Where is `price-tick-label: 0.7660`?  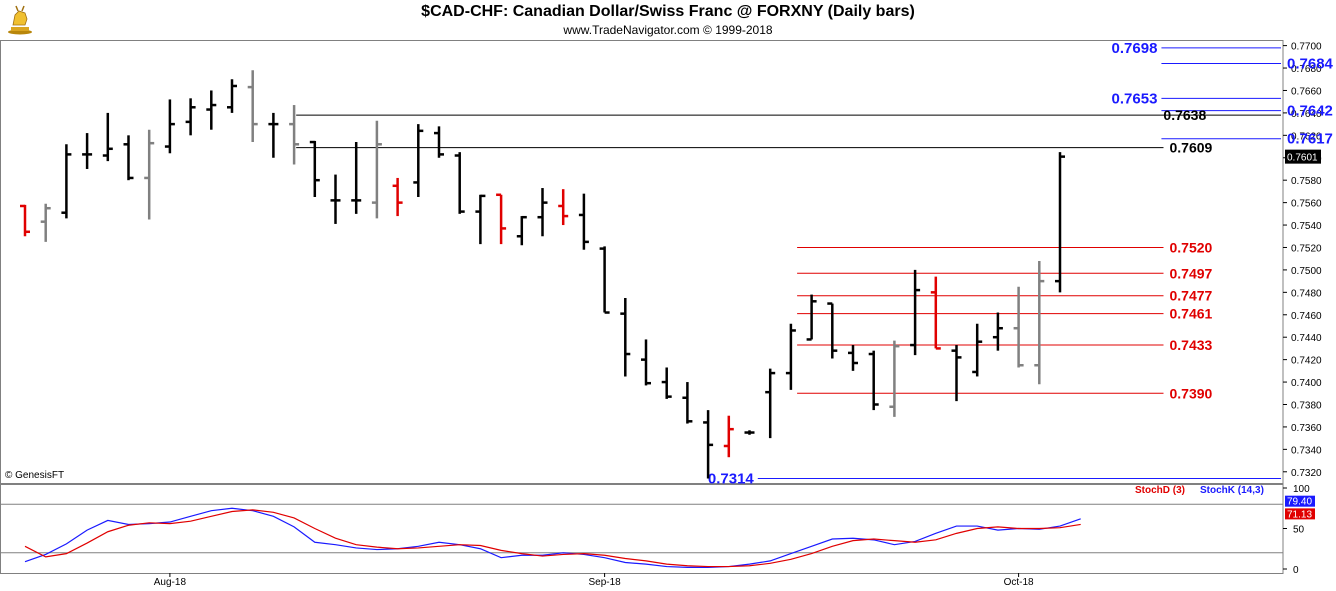 price-tick-label: 0.7660 is located at coordinates (1306, 91).